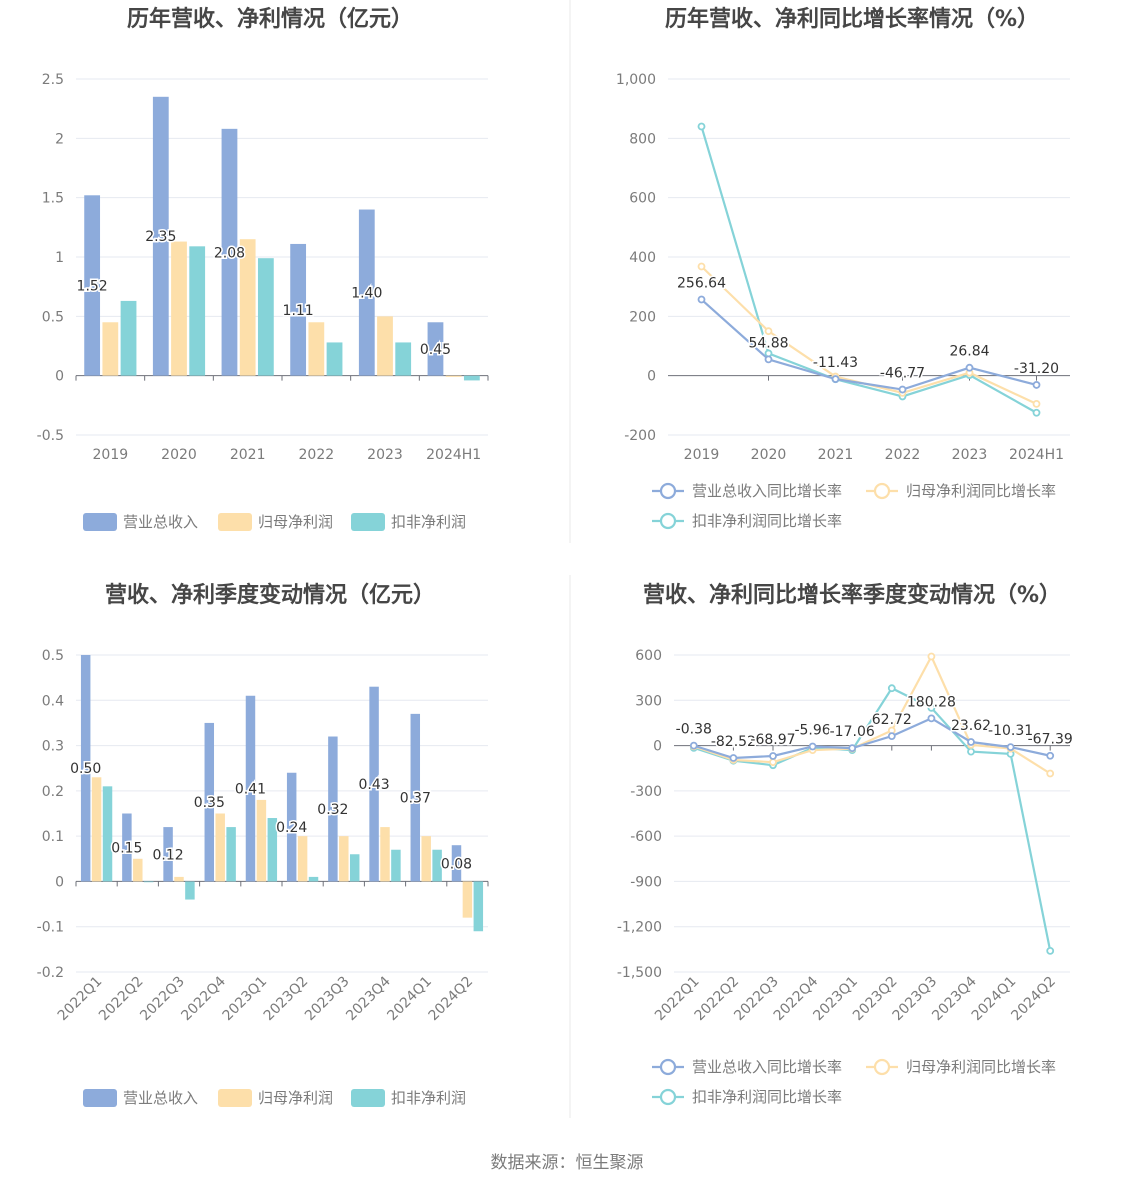  I want to click on bar-data-label: 0.24, so click(291, 828).